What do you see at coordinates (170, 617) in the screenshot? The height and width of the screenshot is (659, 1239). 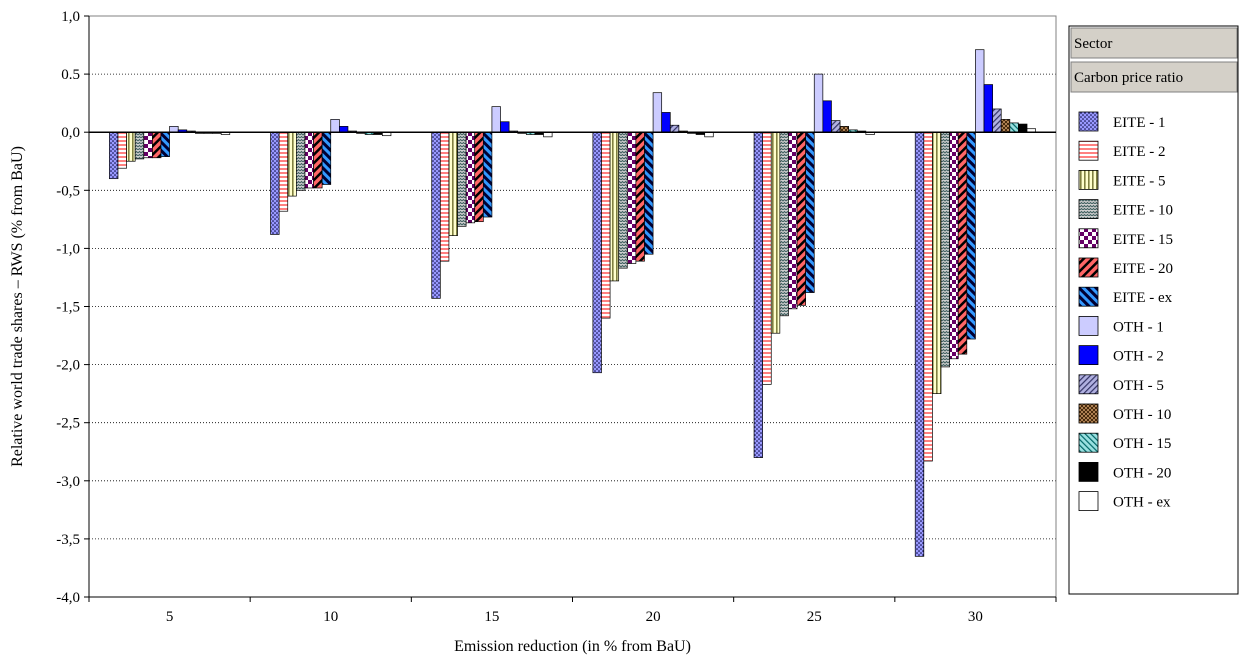 I see `x-tick-label: 5` at bounding box center [170, 617].